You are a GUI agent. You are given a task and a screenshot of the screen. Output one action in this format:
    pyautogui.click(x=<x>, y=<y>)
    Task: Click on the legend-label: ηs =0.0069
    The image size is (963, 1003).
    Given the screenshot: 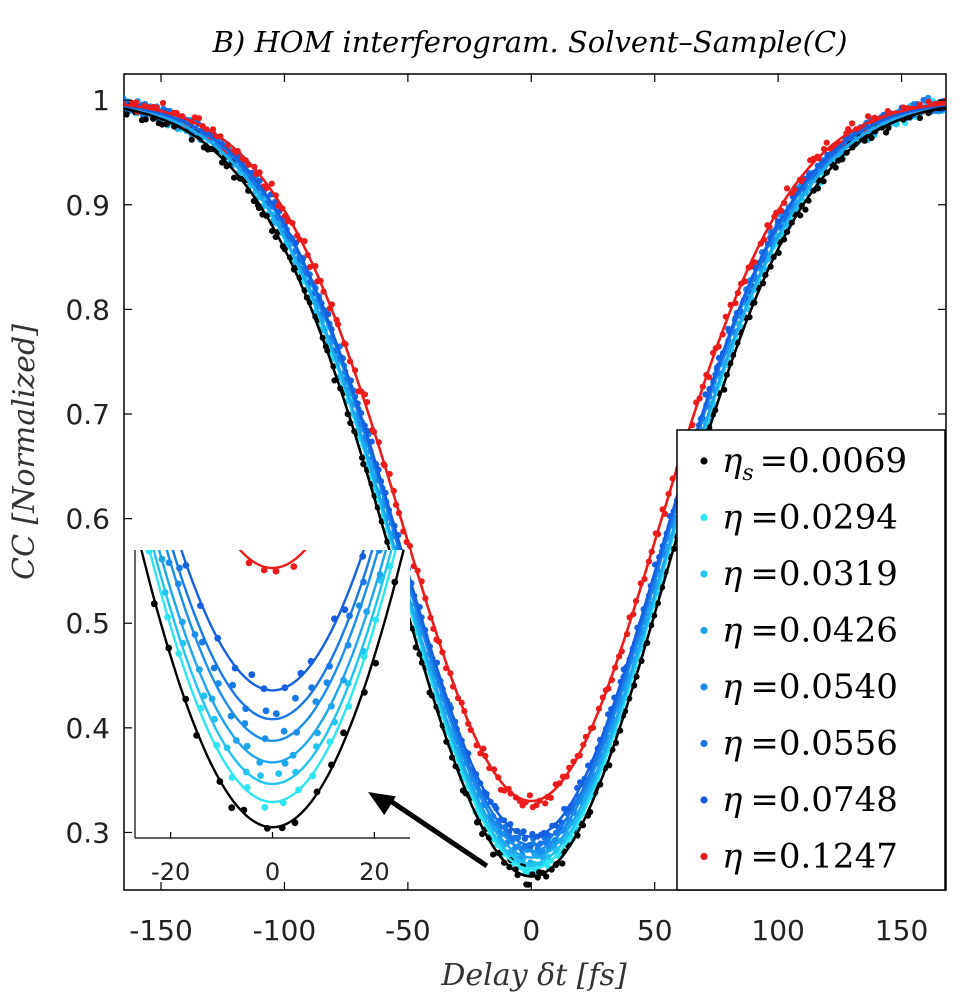 What is the action you would take?
    pyautogui.click(x=814, y=463)
    